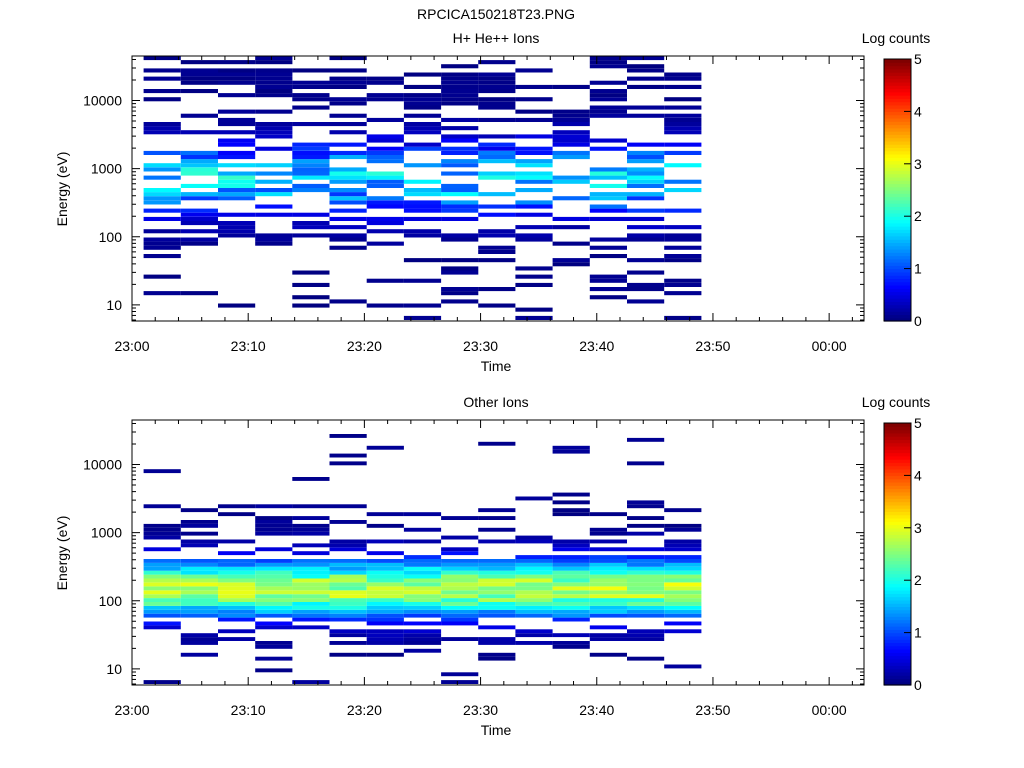 The width and height of the screenshot is (1024, 768). I want to click on x-tick-label: 23:10, so click(248, 710).